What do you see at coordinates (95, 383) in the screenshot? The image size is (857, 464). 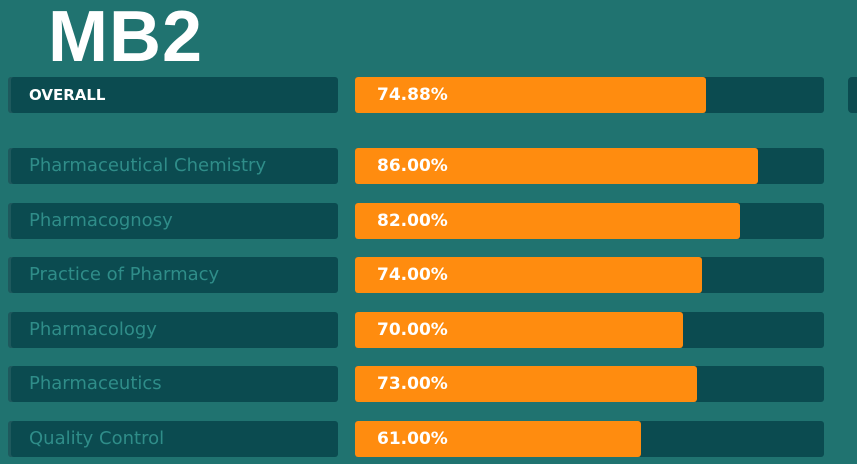 I see `subject-label: Pharmaceutics` at bounding box center [95, 383].